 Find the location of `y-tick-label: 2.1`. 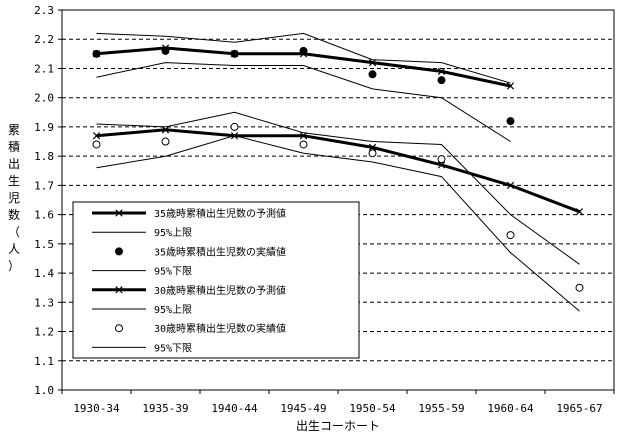

y-tick-label: 2.1 is located at coordinates (44, 68).